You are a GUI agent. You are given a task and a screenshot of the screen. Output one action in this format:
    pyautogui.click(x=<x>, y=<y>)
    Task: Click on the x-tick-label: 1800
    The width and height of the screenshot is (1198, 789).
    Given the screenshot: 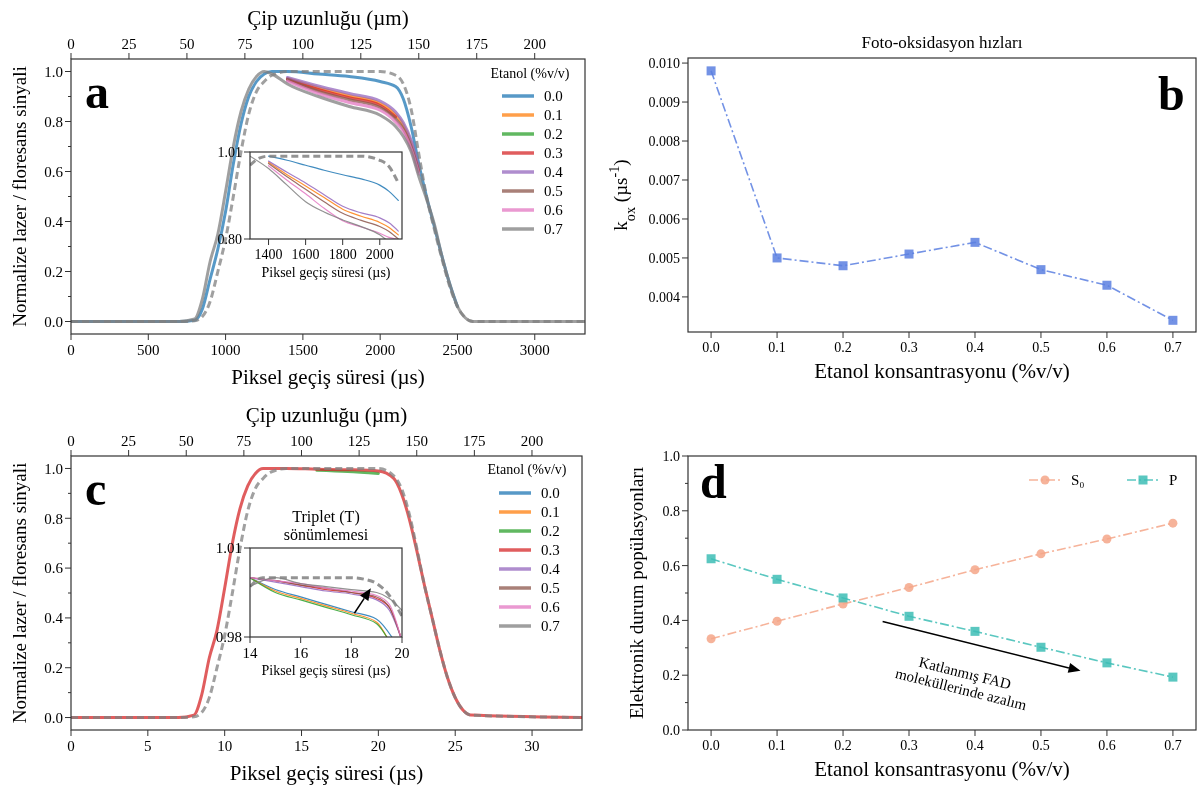 What is the action you would take?
    pyautogui.click(x=342, y=254)
    